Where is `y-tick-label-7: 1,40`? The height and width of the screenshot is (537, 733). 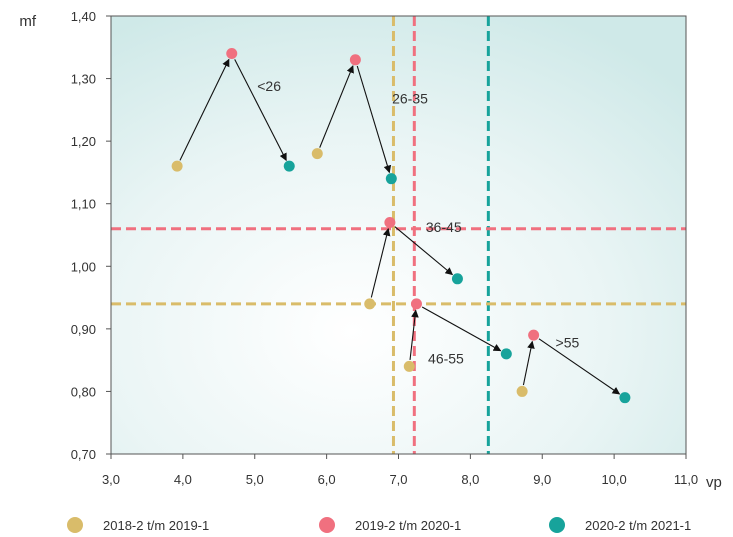 y-tick-label-7: 1,40 is located at coordinates (83, 16).